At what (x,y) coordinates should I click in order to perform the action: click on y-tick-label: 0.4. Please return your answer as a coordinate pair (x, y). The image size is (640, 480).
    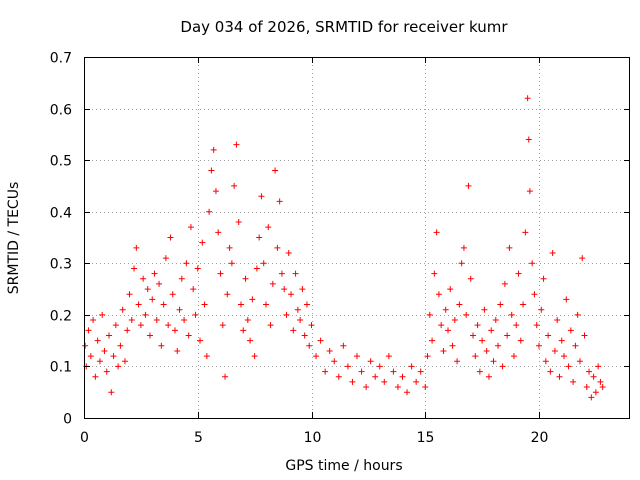
    Looking at the image, I should click on (61, 214).